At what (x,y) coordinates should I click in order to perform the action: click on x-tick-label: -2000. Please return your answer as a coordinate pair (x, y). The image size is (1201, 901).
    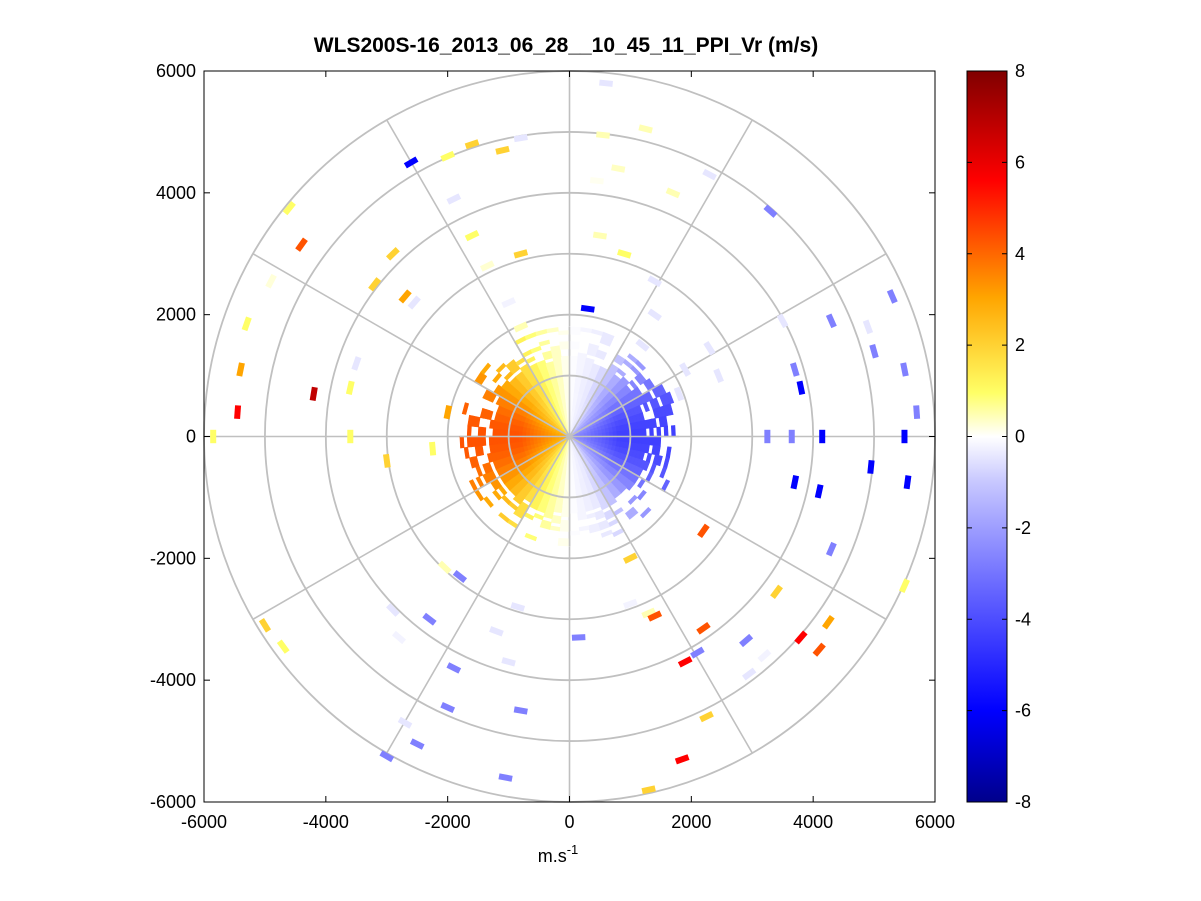
    Looking at the image, I should click on (448, 822).